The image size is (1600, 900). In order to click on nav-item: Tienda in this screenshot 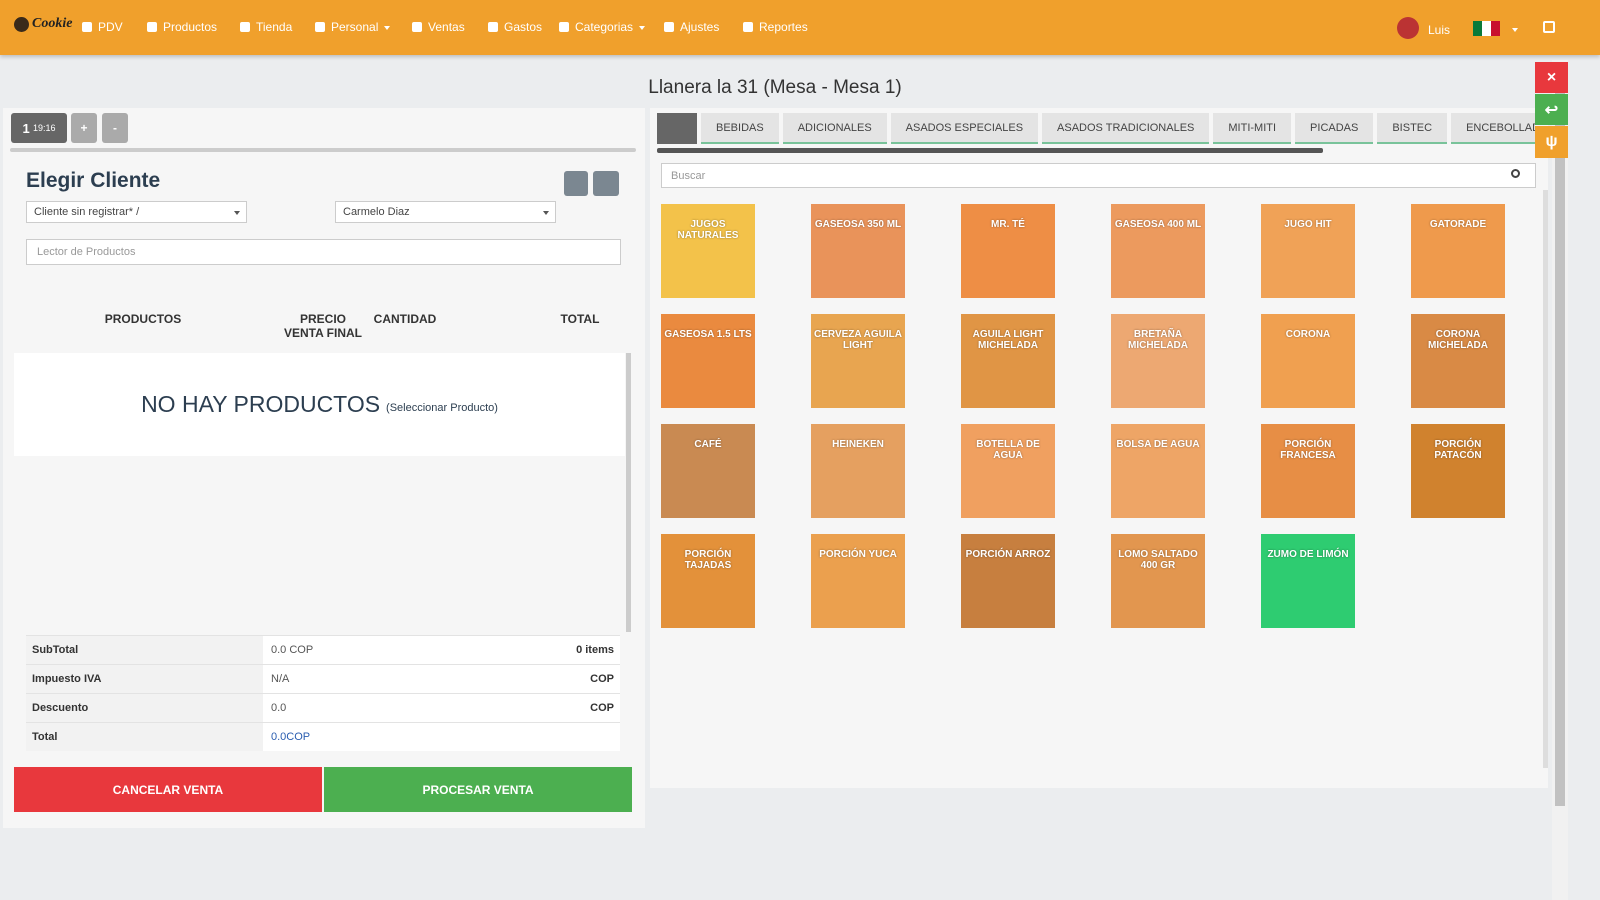, I will do `click(266, 27)`.